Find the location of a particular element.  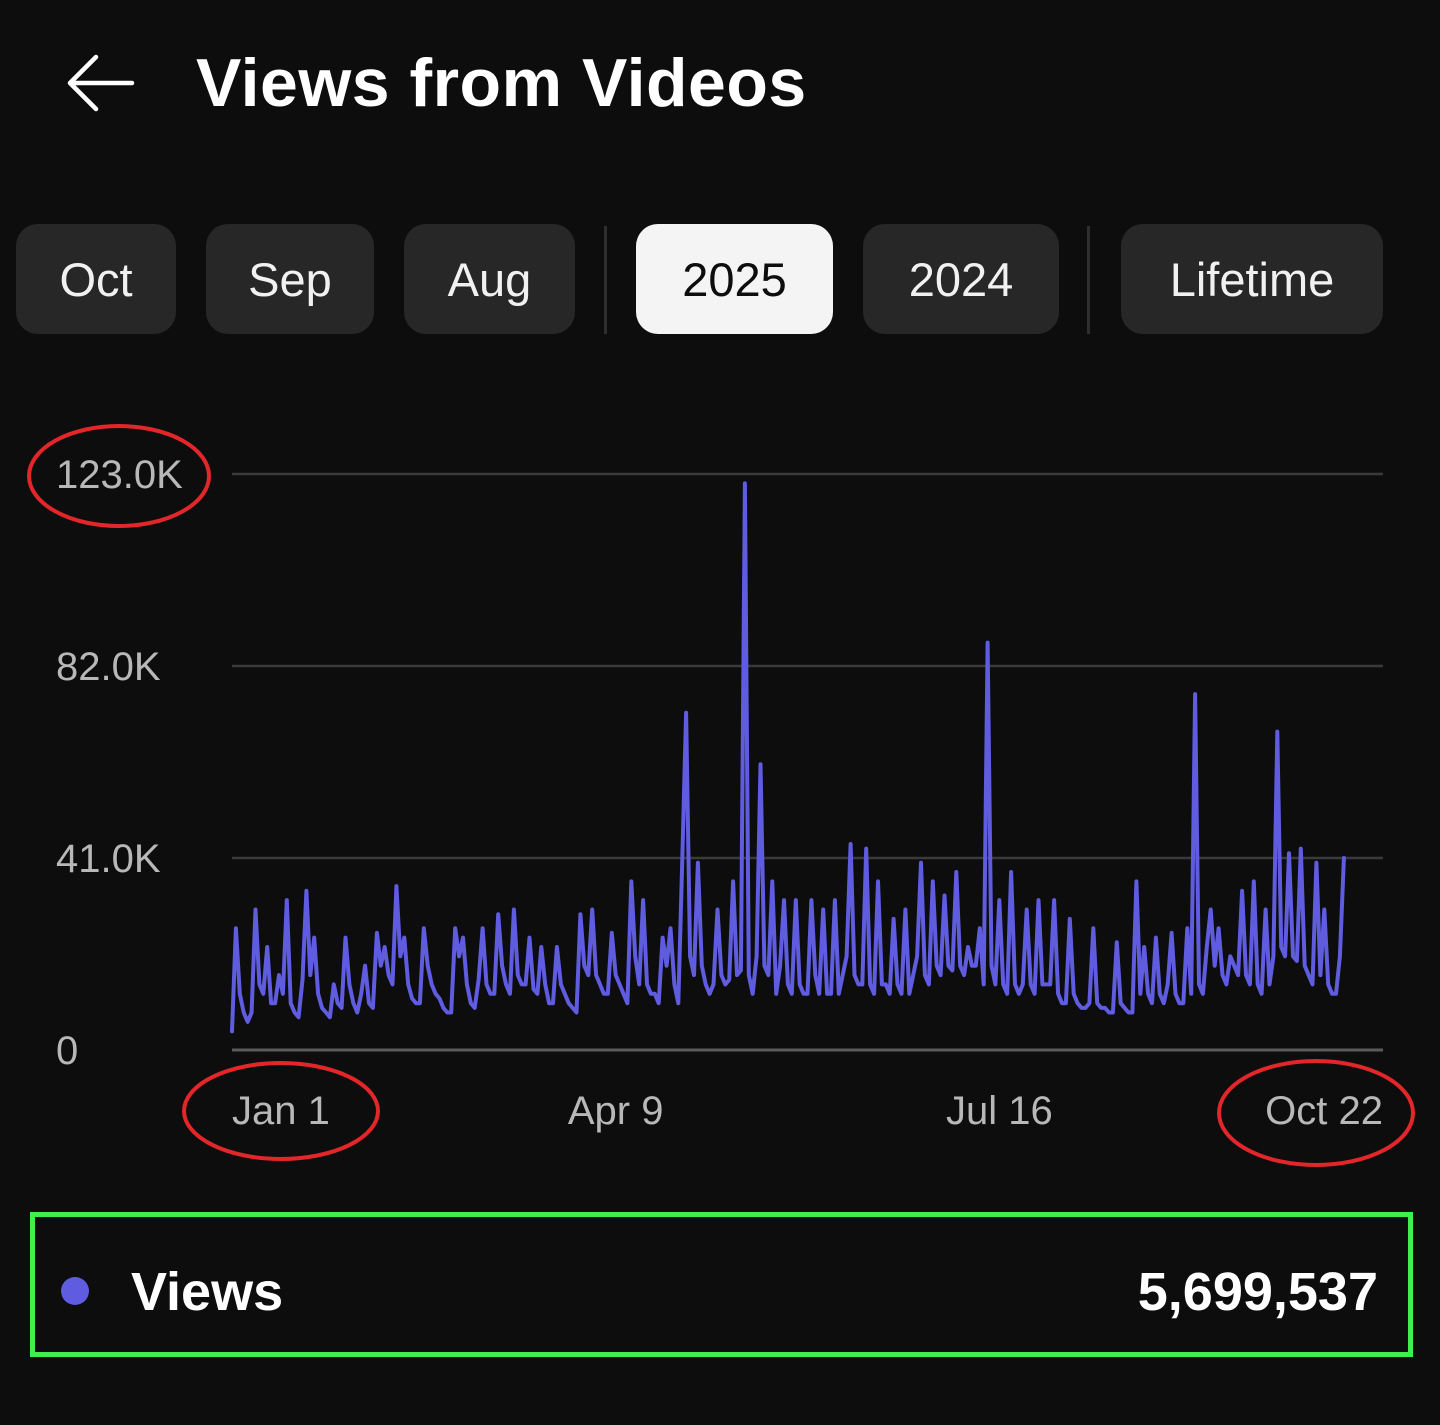

top-bar: Views from Videos is located at coordinates (720, 90).